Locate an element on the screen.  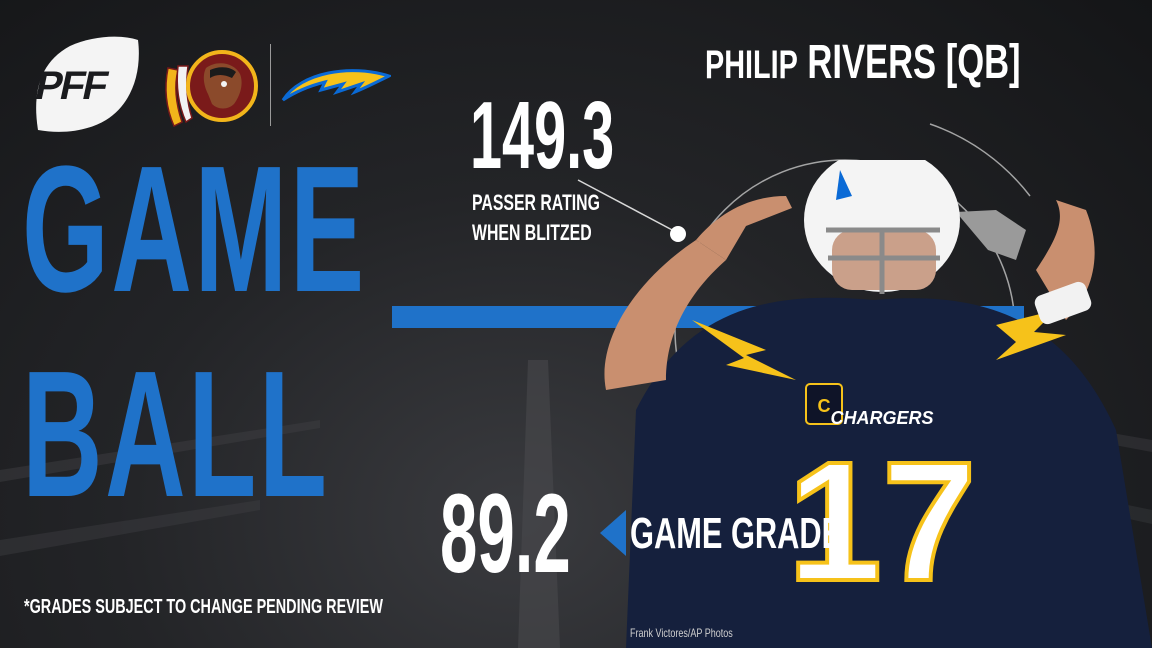
pff-football-icon is located at coordinates (87, 84).